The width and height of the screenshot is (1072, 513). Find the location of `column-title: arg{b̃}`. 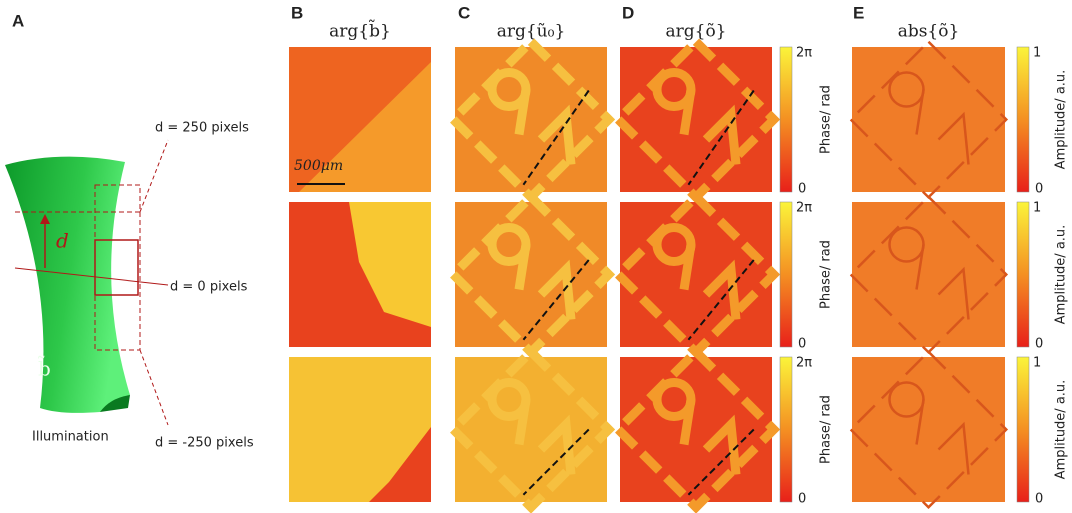

column-title: arg{b̃} is located at coordinates (360, 31).